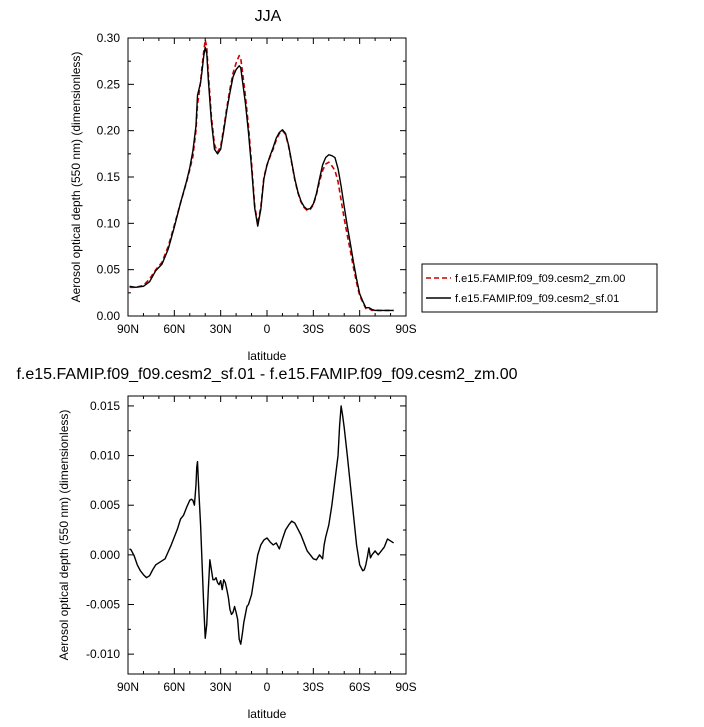 The width and height of the screenshot is (704, 727). What do you see at coordinates (109, 316) in the screenshot?
I see `top-y-tick-label: 0.00` at bounding box center [109, 316].